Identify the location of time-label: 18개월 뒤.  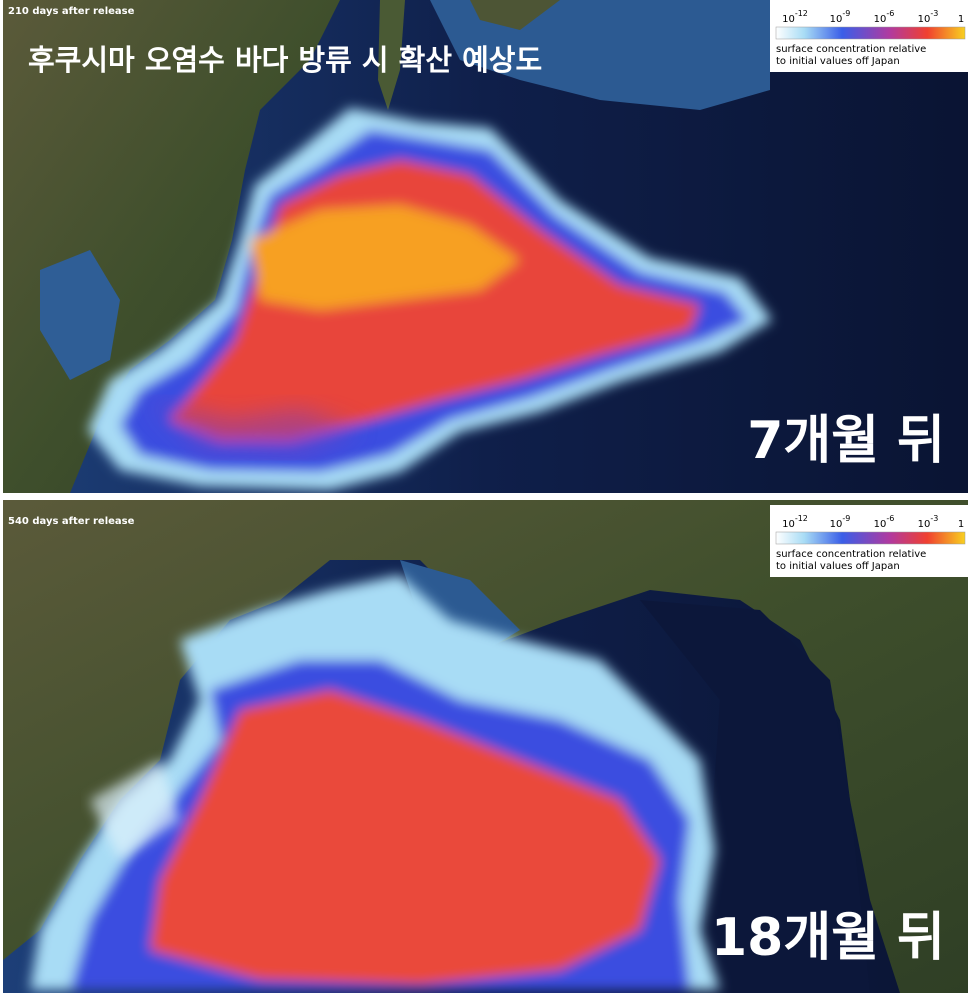
(828, 938).